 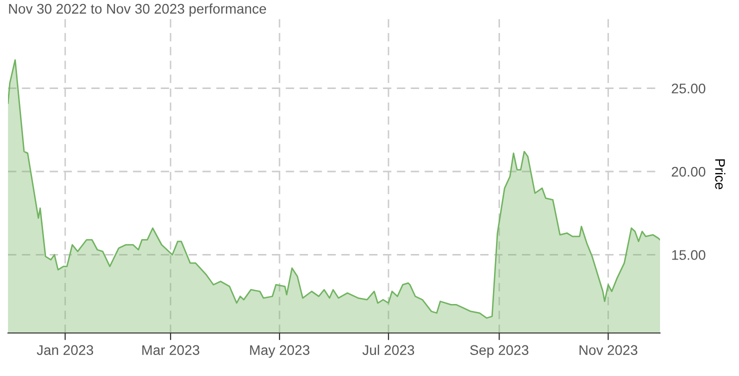 I want to click on x-tick-label: Nov 2023, so click(x=609, y=350).